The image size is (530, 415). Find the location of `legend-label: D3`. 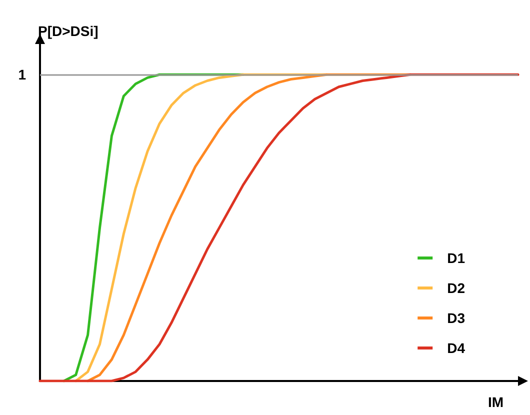

legend-label: D3 is located at coordinates (456, 318).